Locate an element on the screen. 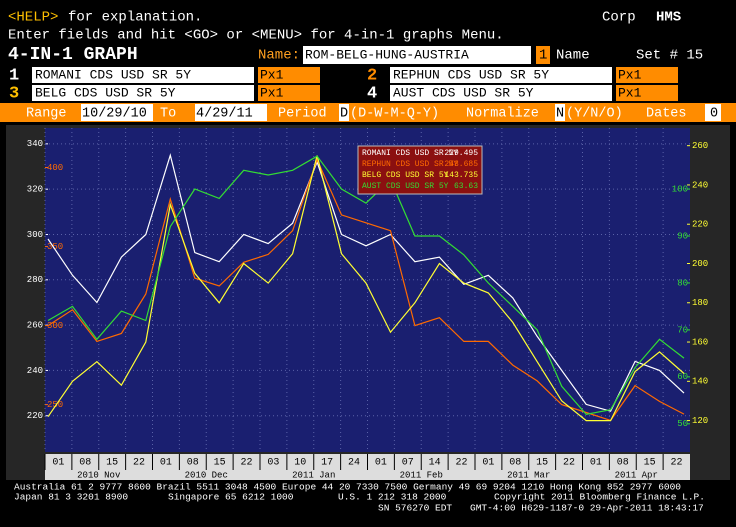 This screenshot has width=736, height=527. to: 4/29/11 is located at coordinates (224, 114).